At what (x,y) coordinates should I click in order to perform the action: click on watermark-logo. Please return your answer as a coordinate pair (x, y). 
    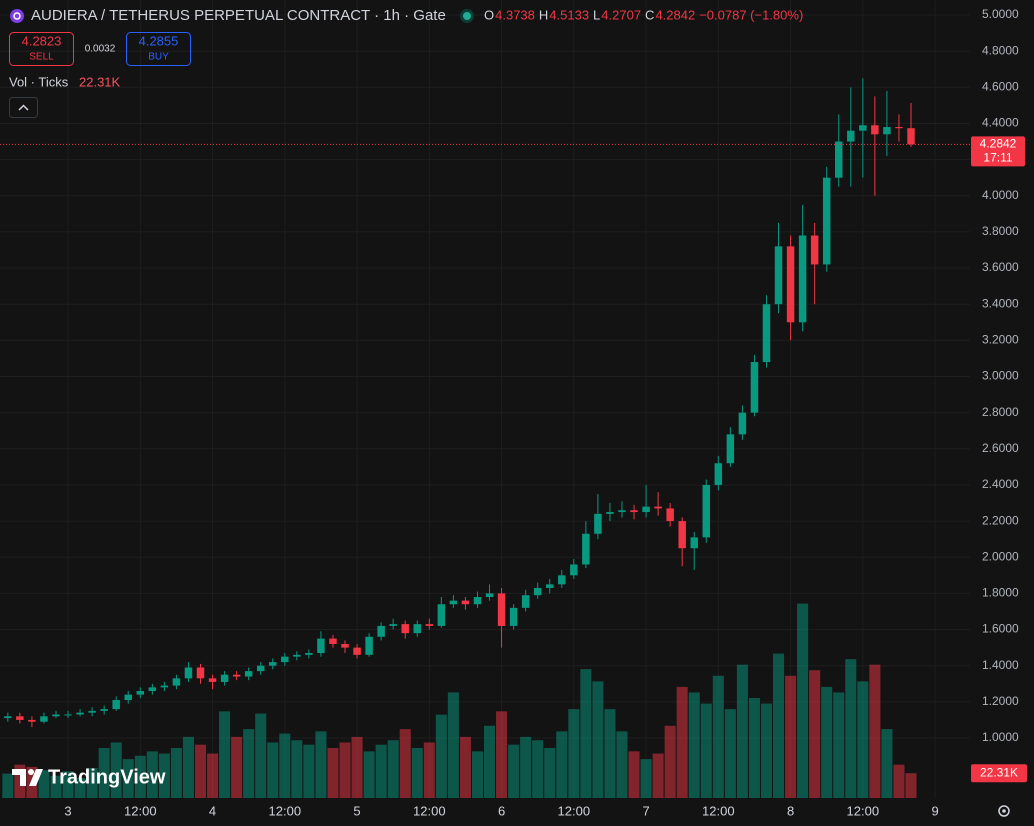
    Looking at the image, I should click on (19, 777).